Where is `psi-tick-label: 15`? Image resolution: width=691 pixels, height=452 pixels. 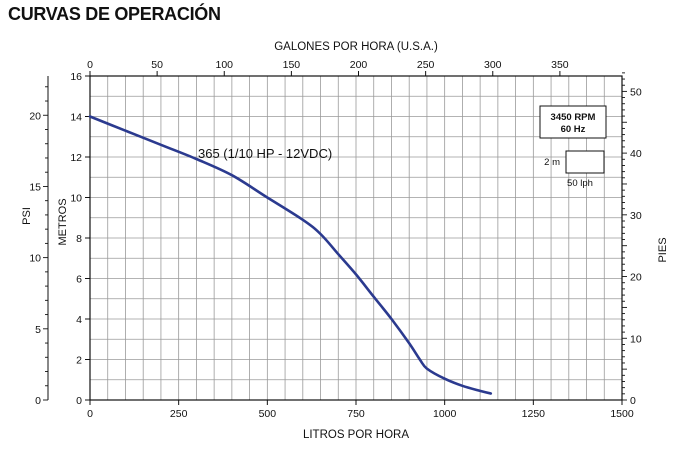 psi-tick-label: 15 is located at coordinates (35, 187).